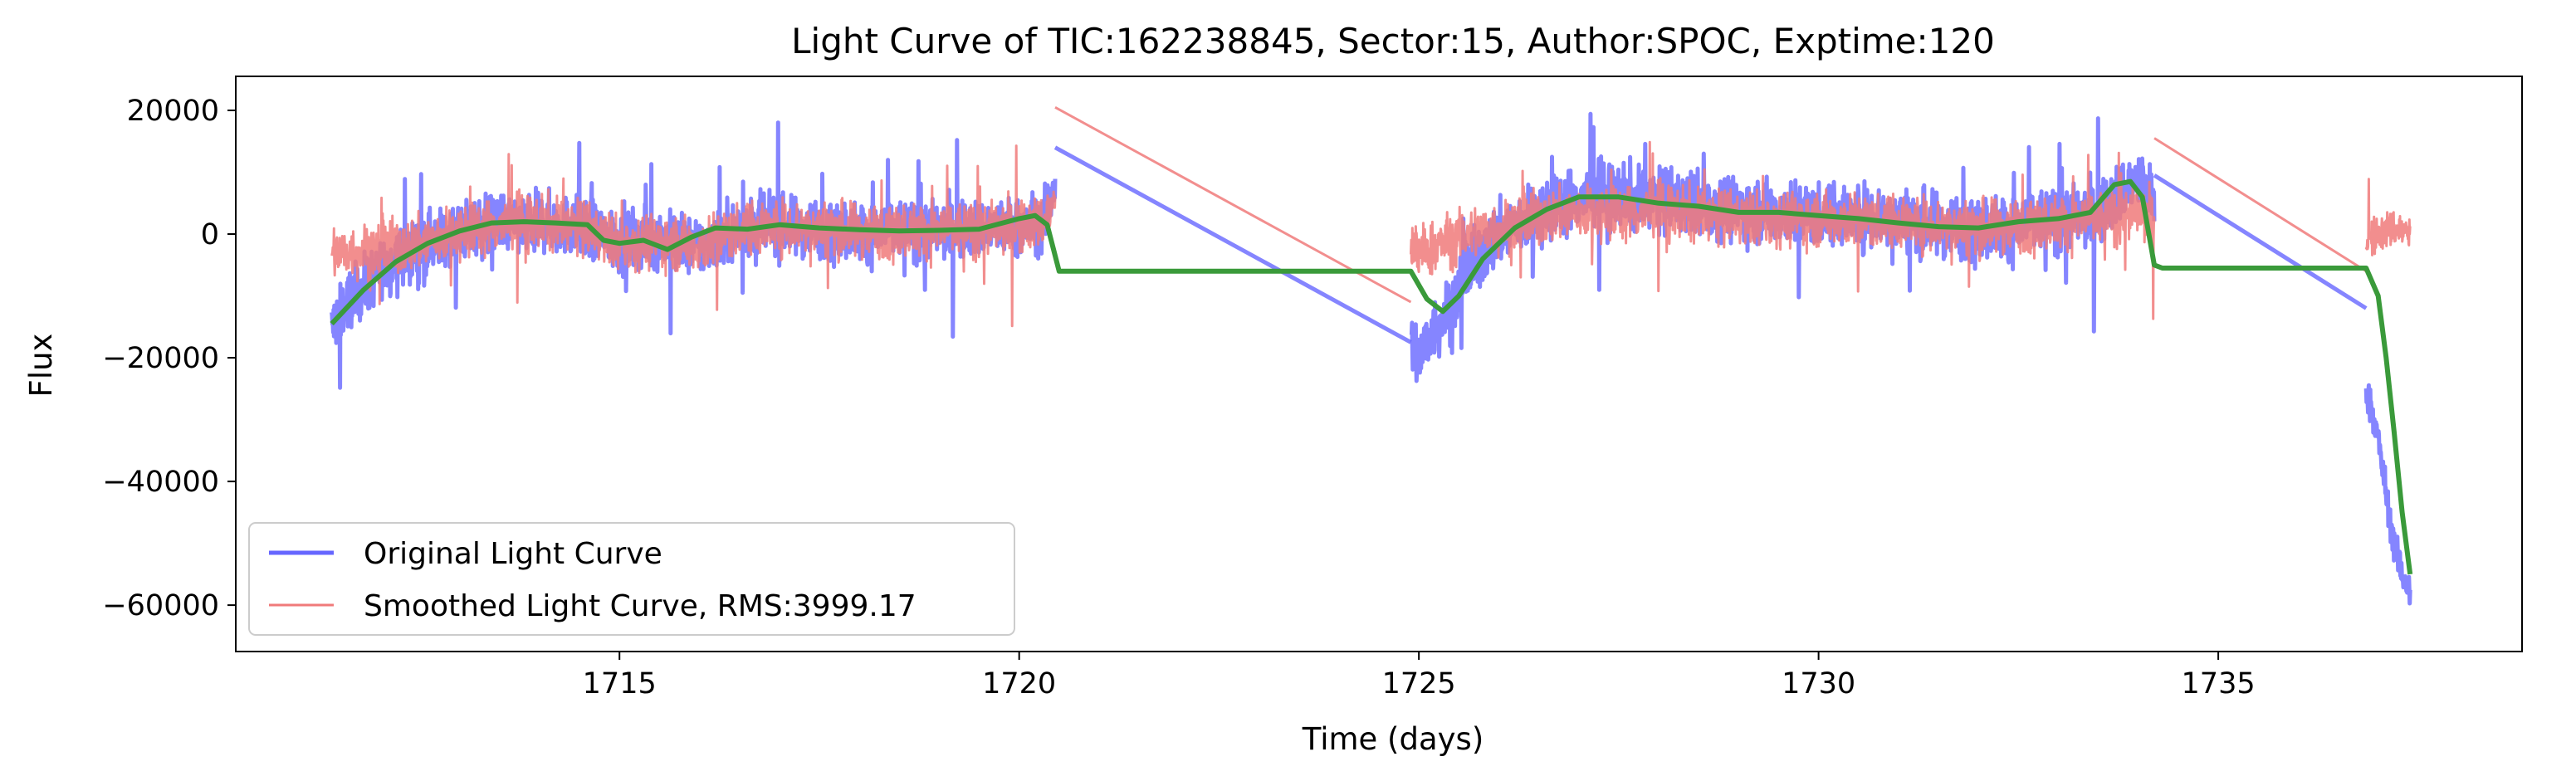  What do you see at coordinates (160, 482) in the screenshot?
I see `y-tick-label: −40000` at bounding box center [160, 482].